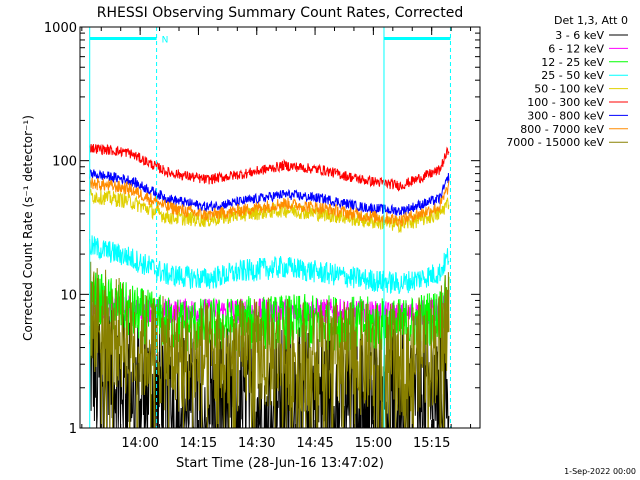 This screenshot has height=480, width=640. Describe the element at coordinates (565, 102) in the screenshot. I see `legend-label-5: 100 - 300 keV` at that location.